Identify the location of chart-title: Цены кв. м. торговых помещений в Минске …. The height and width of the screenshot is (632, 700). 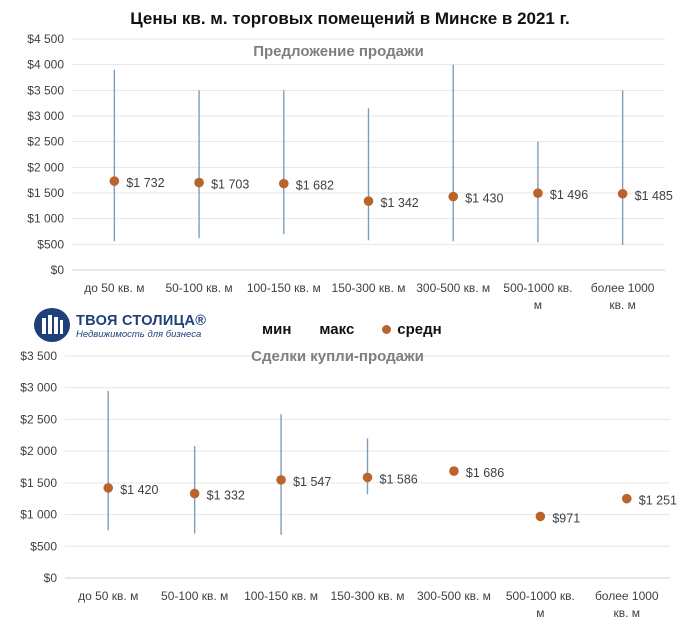
(350, 18).